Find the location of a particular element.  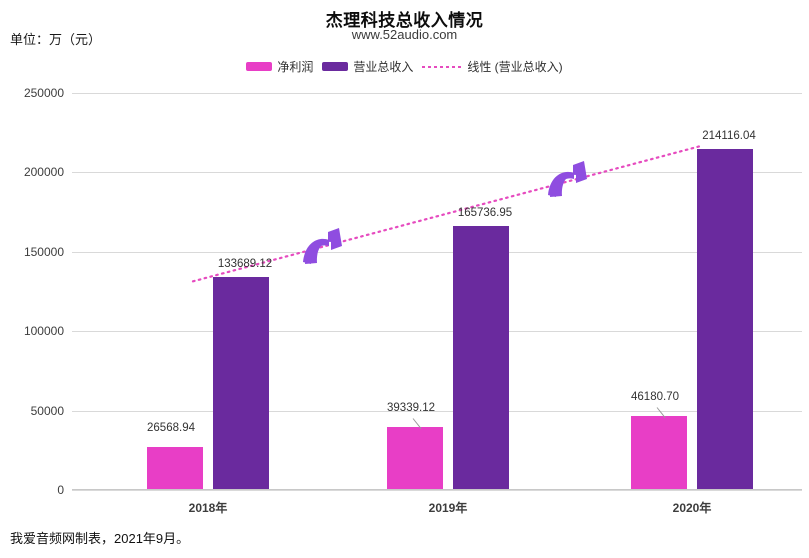

y-axis-tick-label: 200000 is located at coordinates (43, 172).